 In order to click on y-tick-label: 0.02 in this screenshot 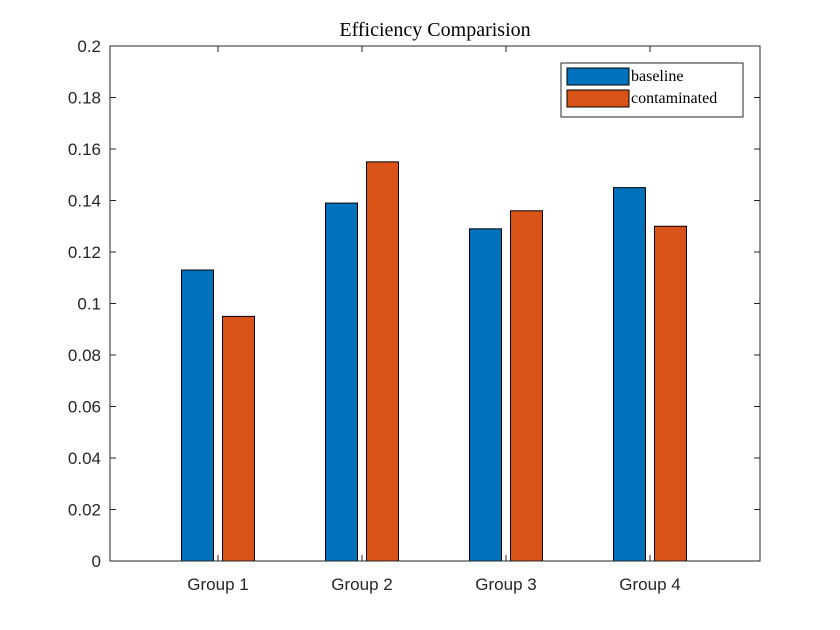, I will do `click(84, 510)`.